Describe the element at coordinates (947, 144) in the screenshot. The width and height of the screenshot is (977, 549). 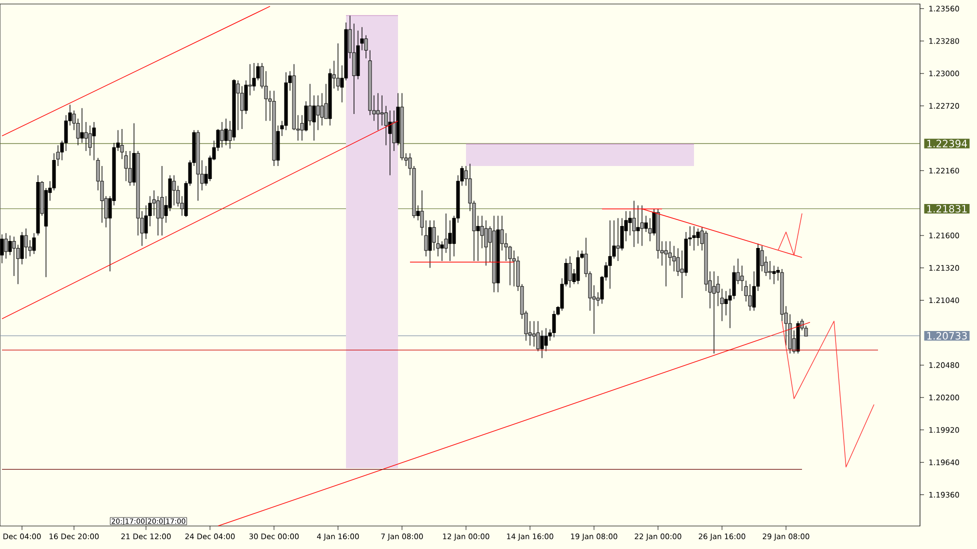
I see `ref-line-label: 1.22394` at that location.